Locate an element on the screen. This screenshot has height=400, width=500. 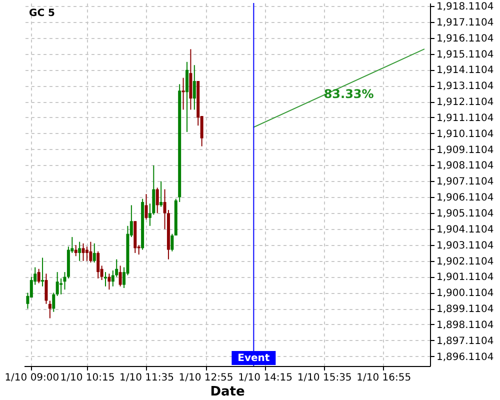
y-tick-label: 1,905.1104 is located at coordinates (465, 214).